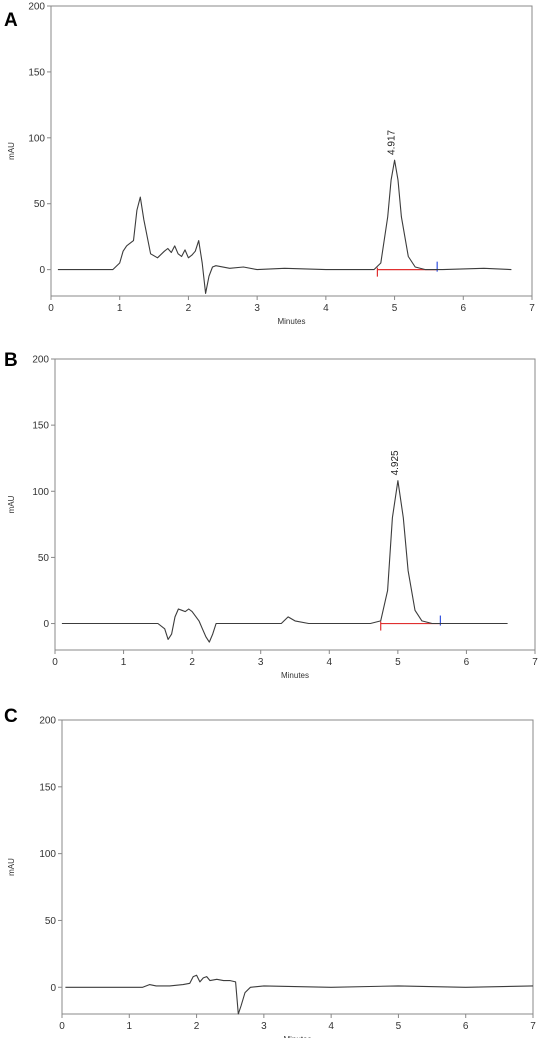 Image resolution: width=540 pixels, height=1038 pixels. I want to click on panel-letter: A, so click(11, 20).